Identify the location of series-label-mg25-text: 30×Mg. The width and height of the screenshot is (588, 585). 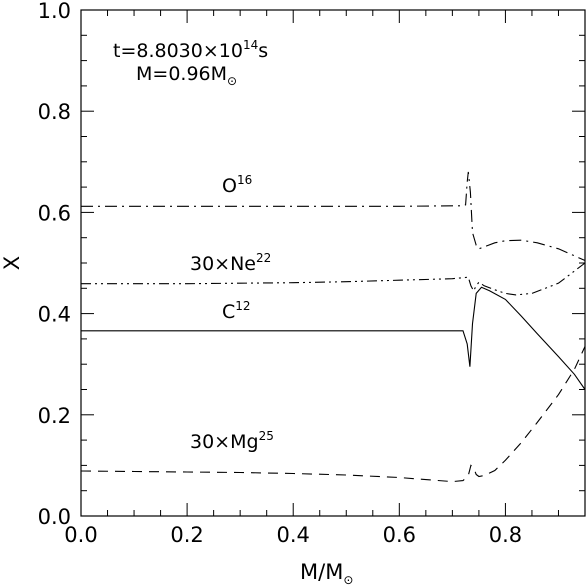
(224, 442).